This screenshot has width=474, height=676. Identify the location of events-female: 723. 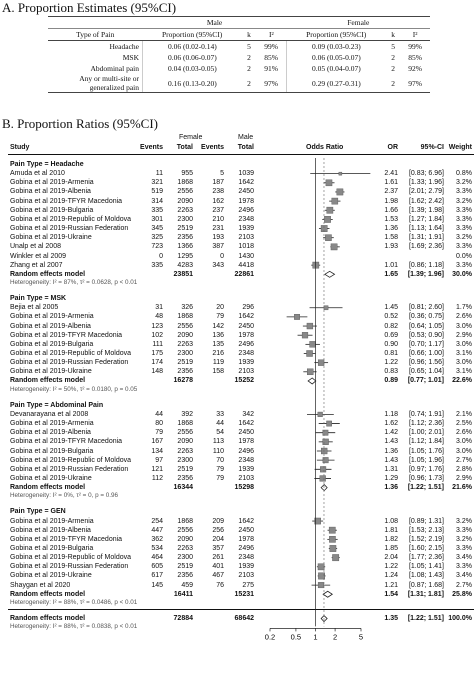
(157, 247).